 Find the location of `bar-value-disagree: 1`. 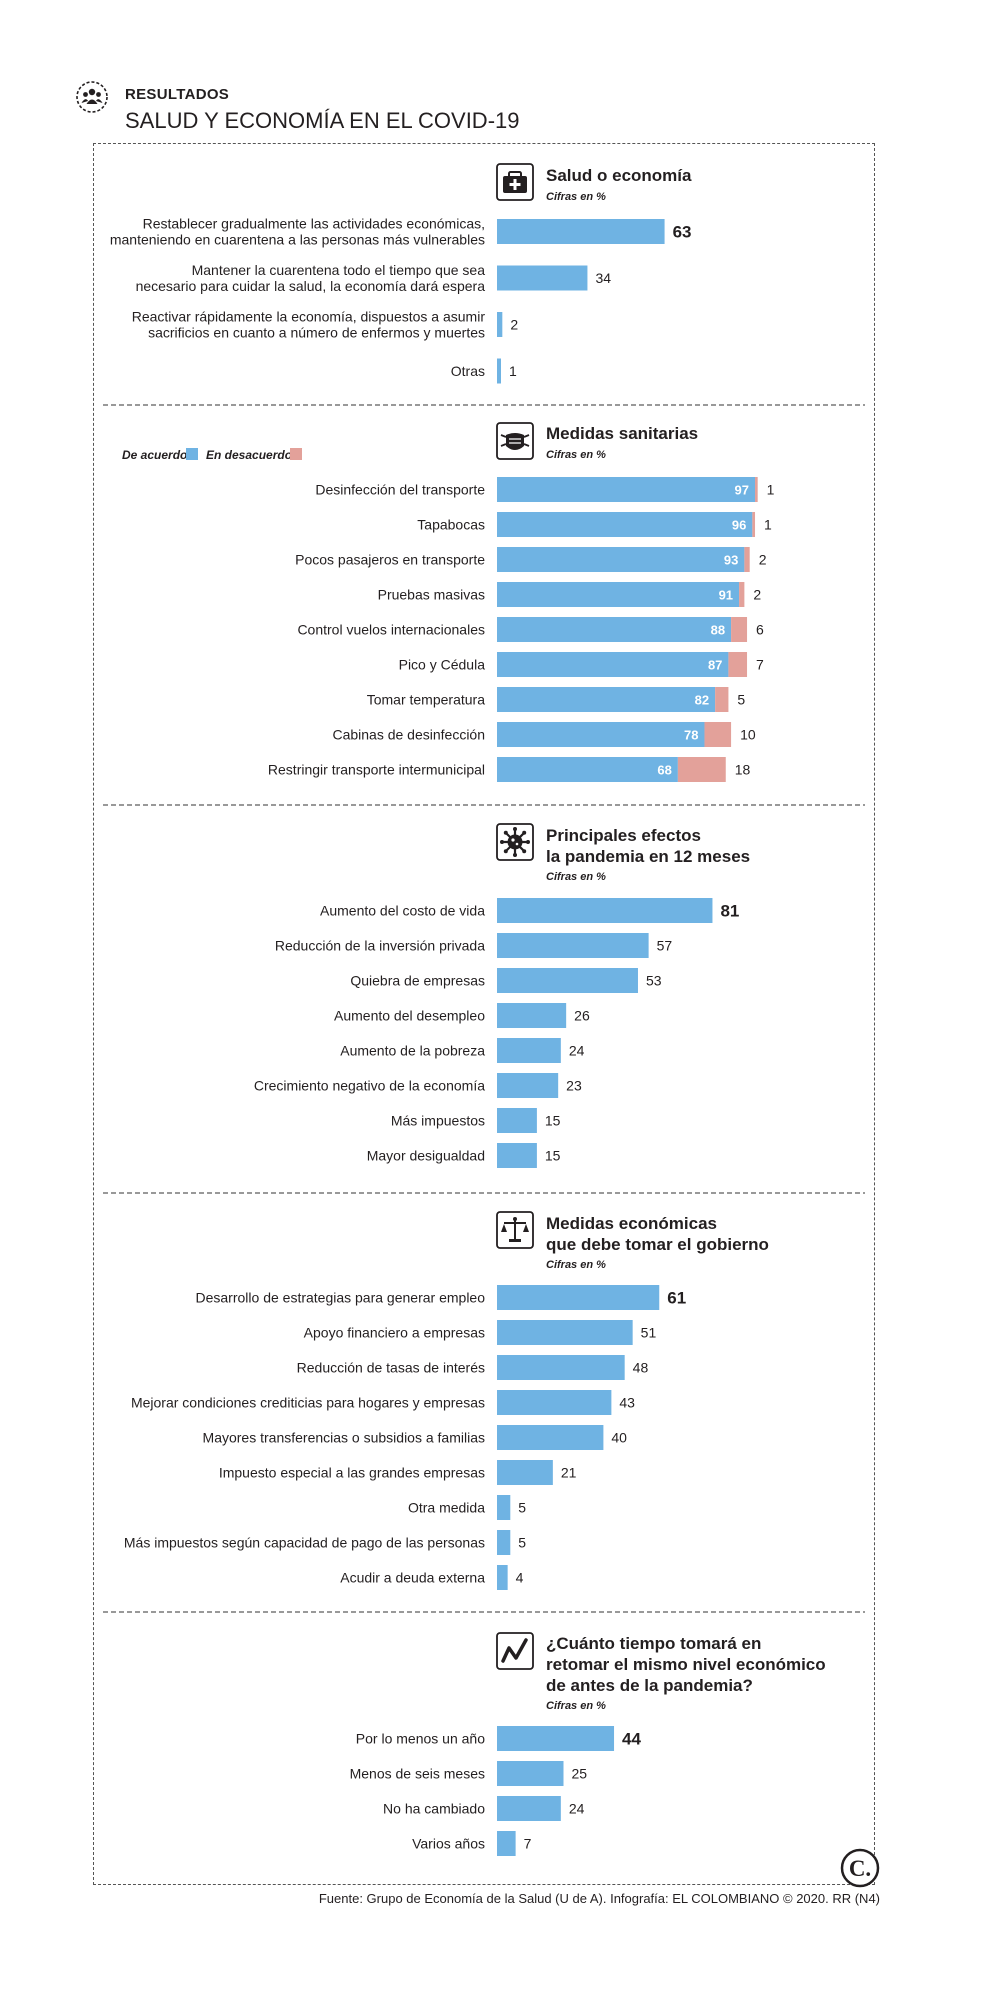

bar-value-disagree: 1 is located at coordinates (771, 490).